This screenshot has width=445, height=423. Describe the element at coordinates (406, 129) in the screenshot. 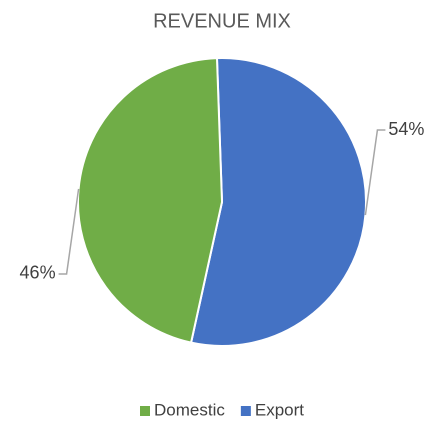

I see `data-label: 54%` at that location.